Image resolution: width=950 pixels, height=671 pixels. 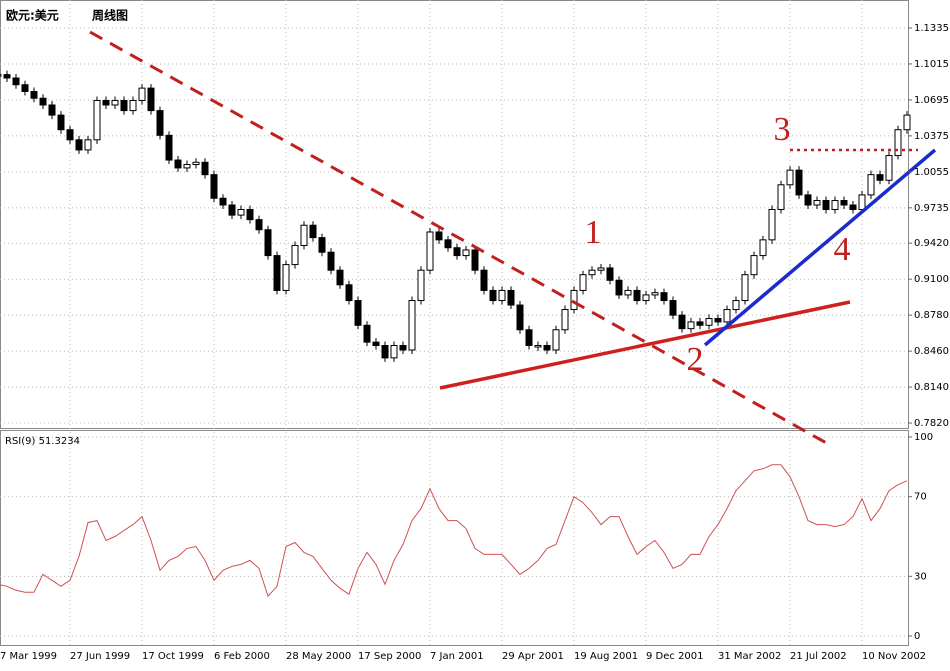 What do you see at coordinates (606, 656) in the screenshot?
I see `x-tick-label: 19 Aug 2001` at bounding box center [606, 656].